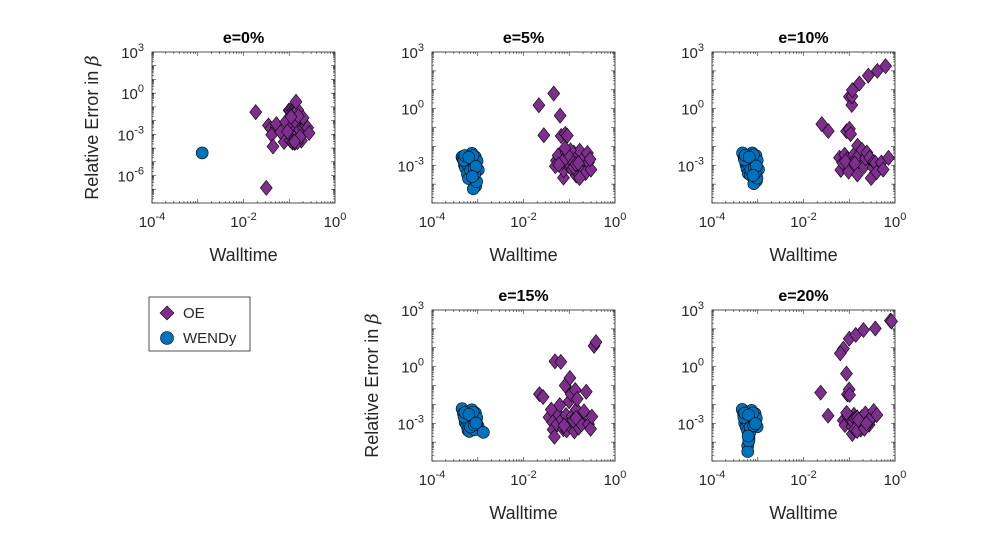 This screenshot has height=543, width=996. Describe the element at coordinates (199, 324) in the screenshot. I see `legend: OE WENDy` at that location.